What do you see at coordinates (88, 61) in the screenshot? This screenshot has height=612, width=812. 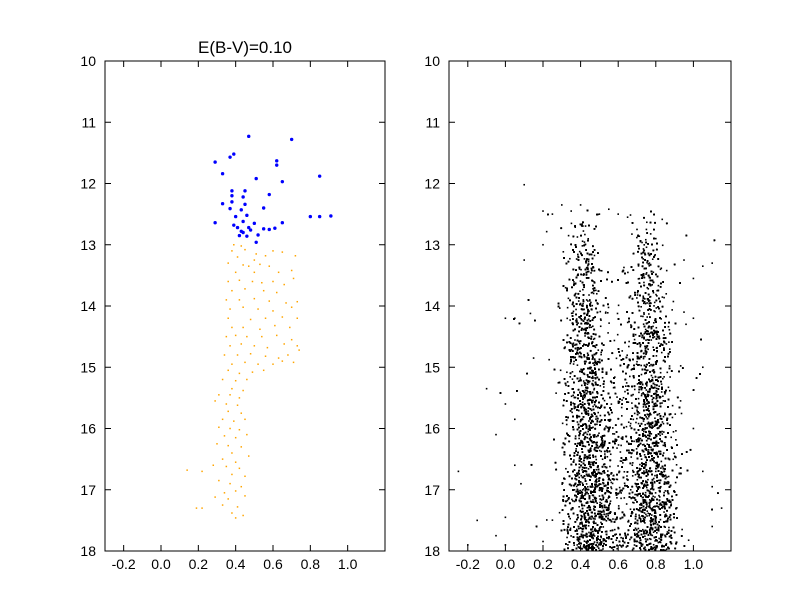 I see `y-tick-label: 10` at bounding box center [88, 61].